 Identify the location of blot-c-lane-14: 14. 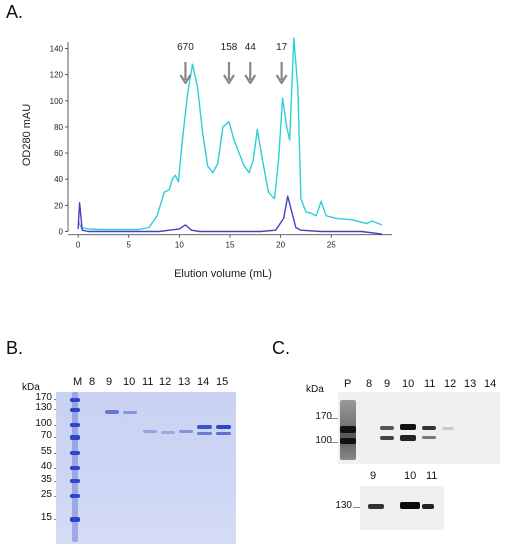
(490, 384).